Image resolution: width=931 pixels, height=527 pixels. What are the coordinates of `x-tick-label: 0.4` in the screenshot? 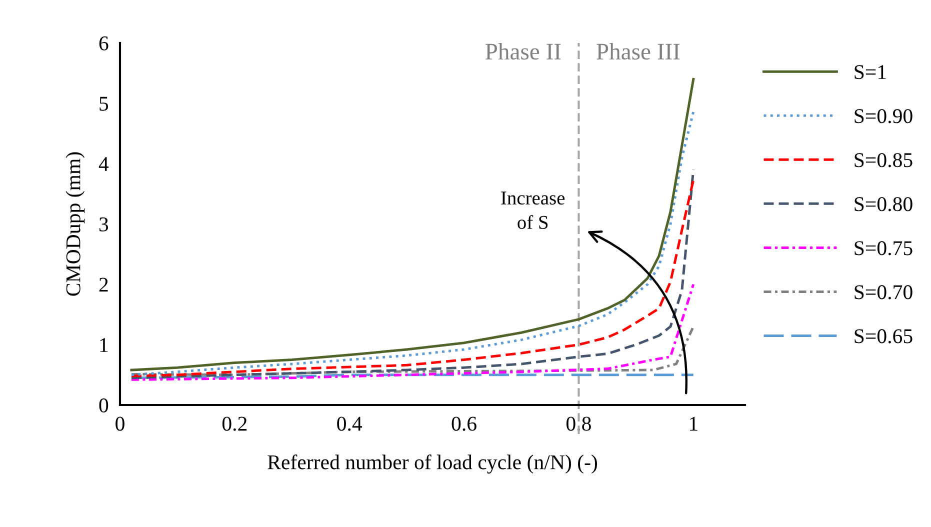 It's located at (349, 423).